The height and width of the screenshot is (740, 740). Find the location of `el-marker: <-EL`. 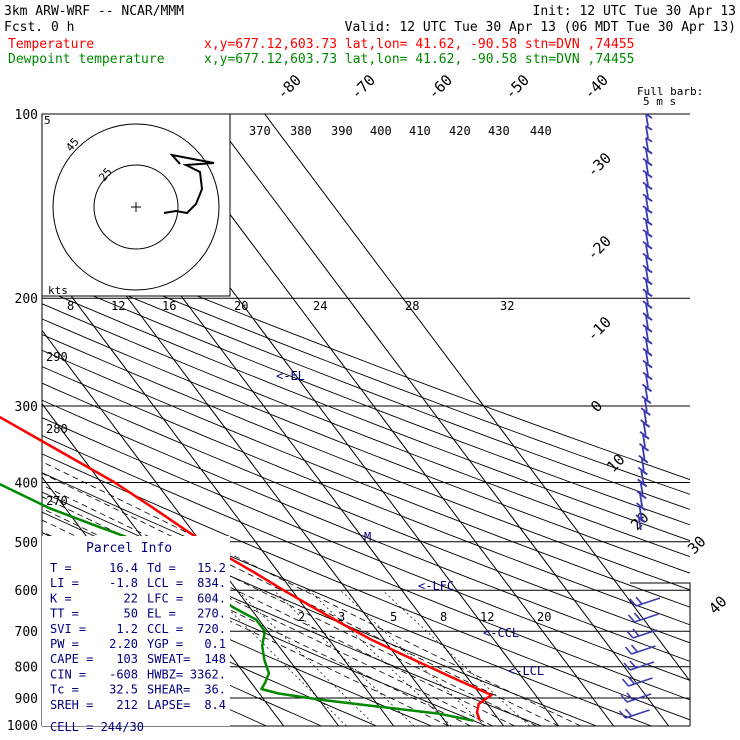

el-marker: <-EL is located at coordinates (290, 376).